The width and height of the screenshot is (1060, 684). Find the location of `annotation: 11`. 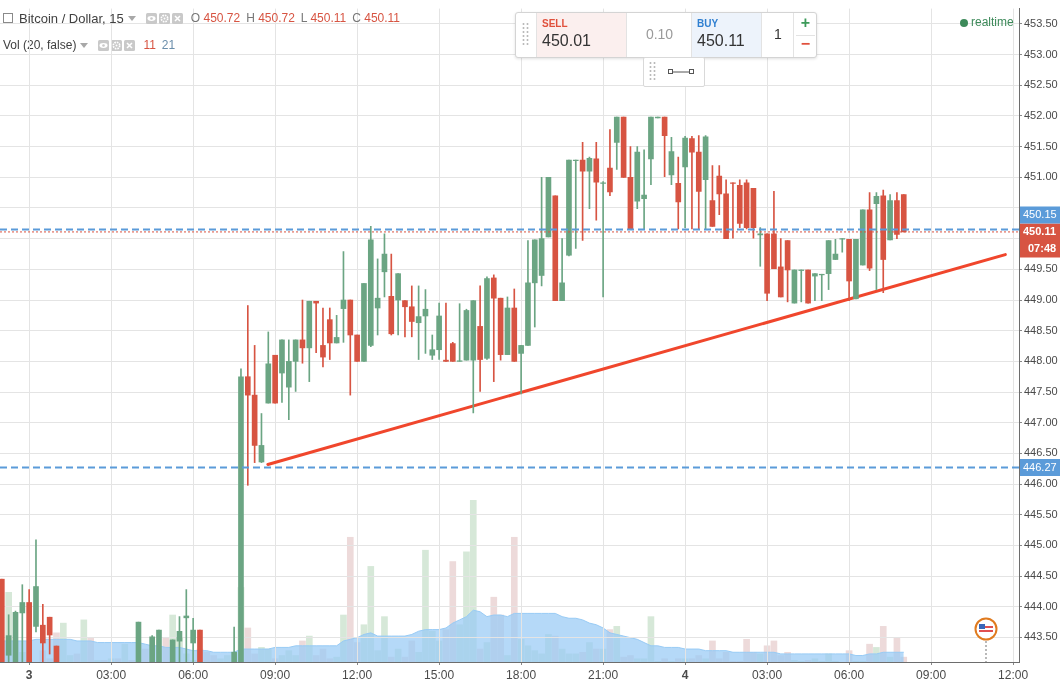

annotation: 11 is located at coordinates (149, 45).